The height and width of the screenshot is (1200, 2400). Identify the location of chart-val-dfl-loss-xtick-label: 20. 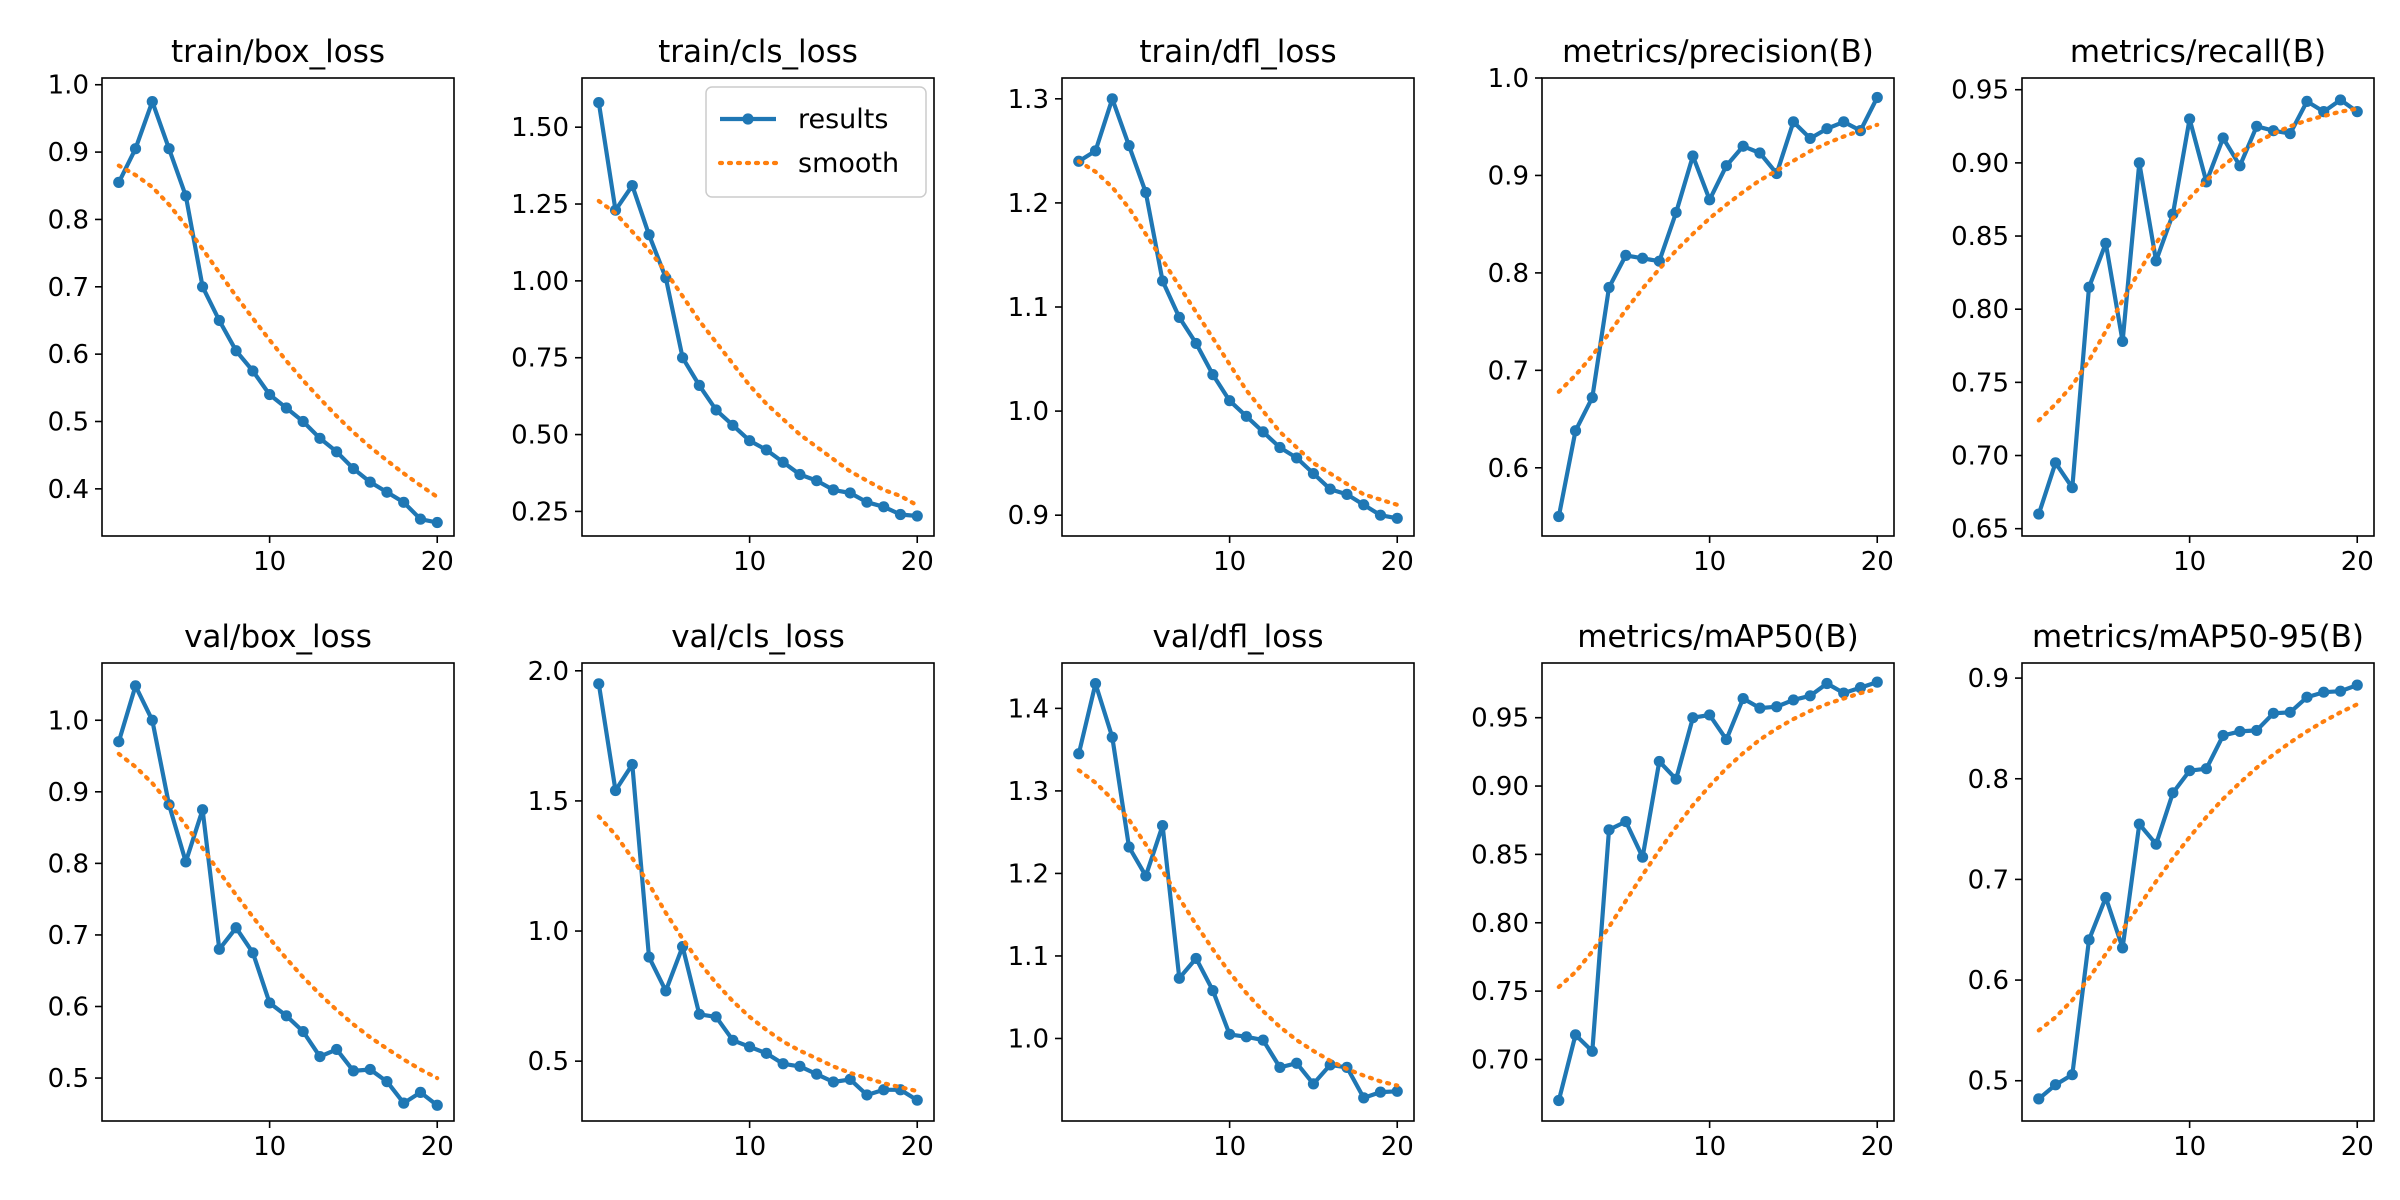
(1397, 1147).